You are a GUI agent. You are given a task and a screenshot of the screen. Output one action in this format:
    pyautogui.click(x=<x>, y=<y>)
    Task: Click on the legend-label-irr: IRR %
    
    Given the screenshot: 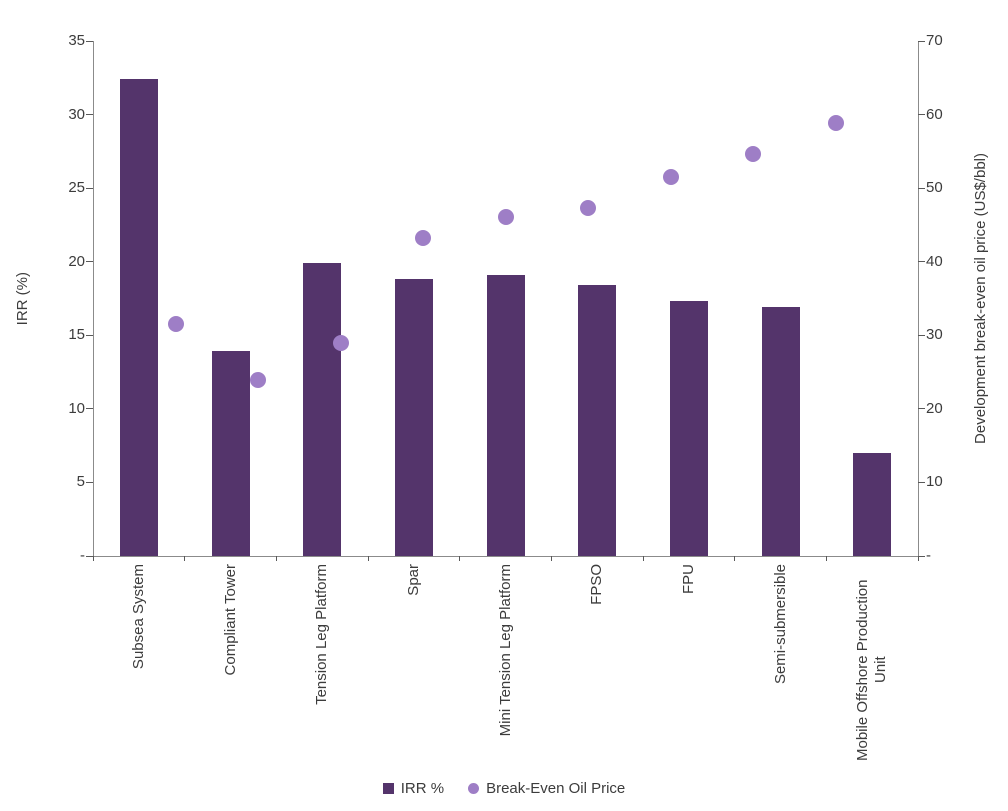 What is the action you would take?
    pyautogui.click(x=422, y=788)
    